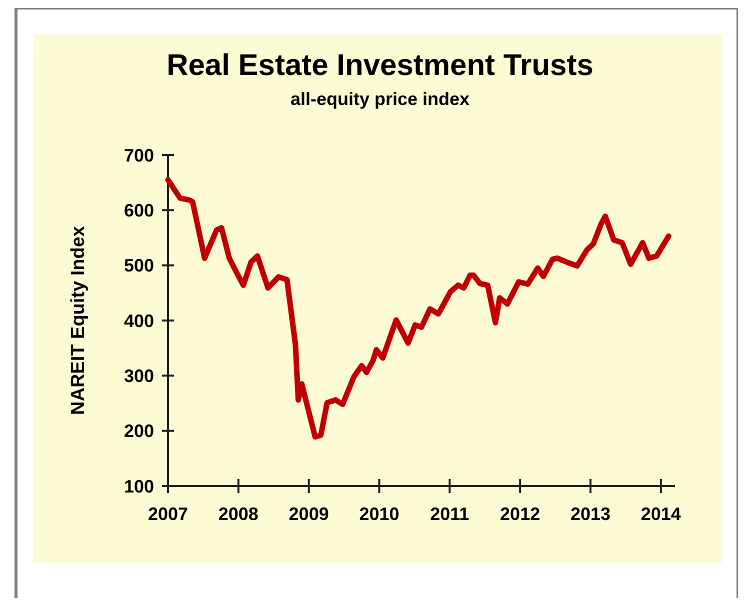 This screenshot has width=746, height=606. Describe the element at coordinates (78, 320) in the screenshot. I see `y-axis-title: NAREIT Equity Index` at that location.